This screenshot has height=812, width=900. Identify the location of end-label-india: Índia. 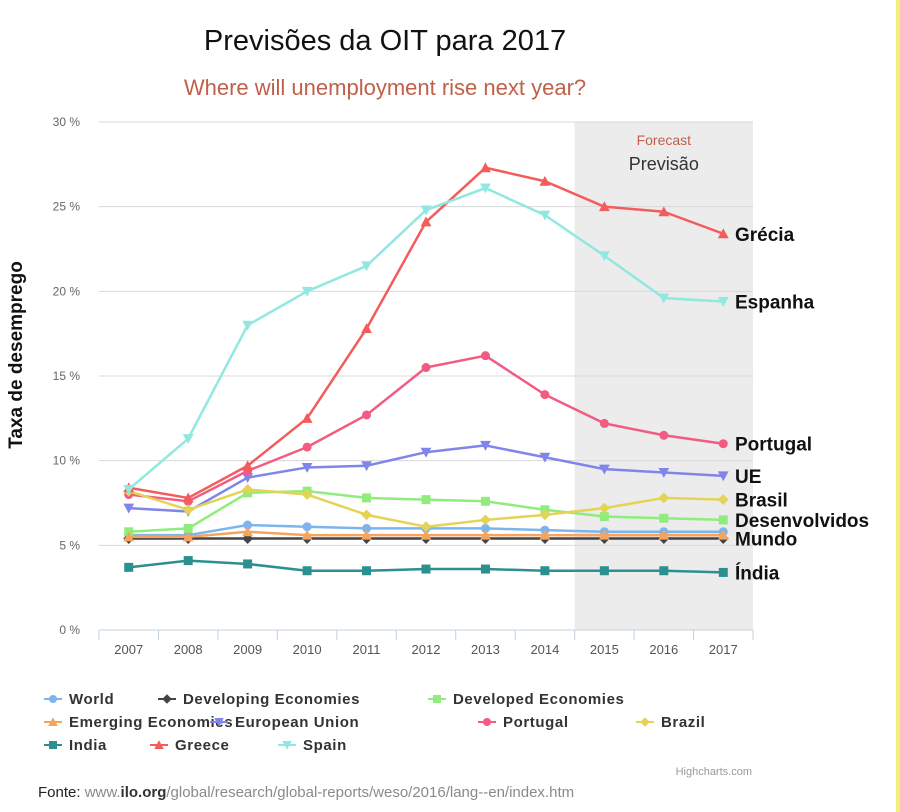
(757, 573).